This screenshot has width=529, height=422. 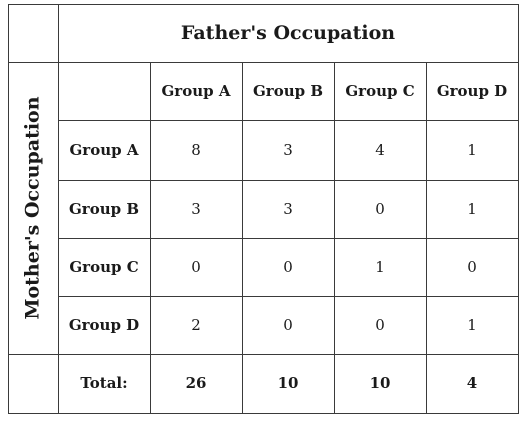 What do you see at coordinates (263, 354) in the screenshot?
I see `rule-total` at bounding box center [263, 354].